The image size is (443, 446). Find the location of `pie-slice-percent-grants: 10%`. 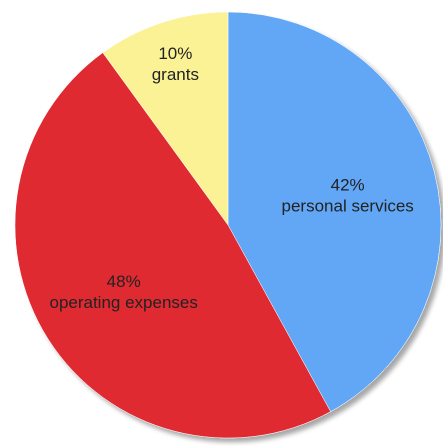

pie-slice-percent-grants: 10% is located at coordinates (175, 53).